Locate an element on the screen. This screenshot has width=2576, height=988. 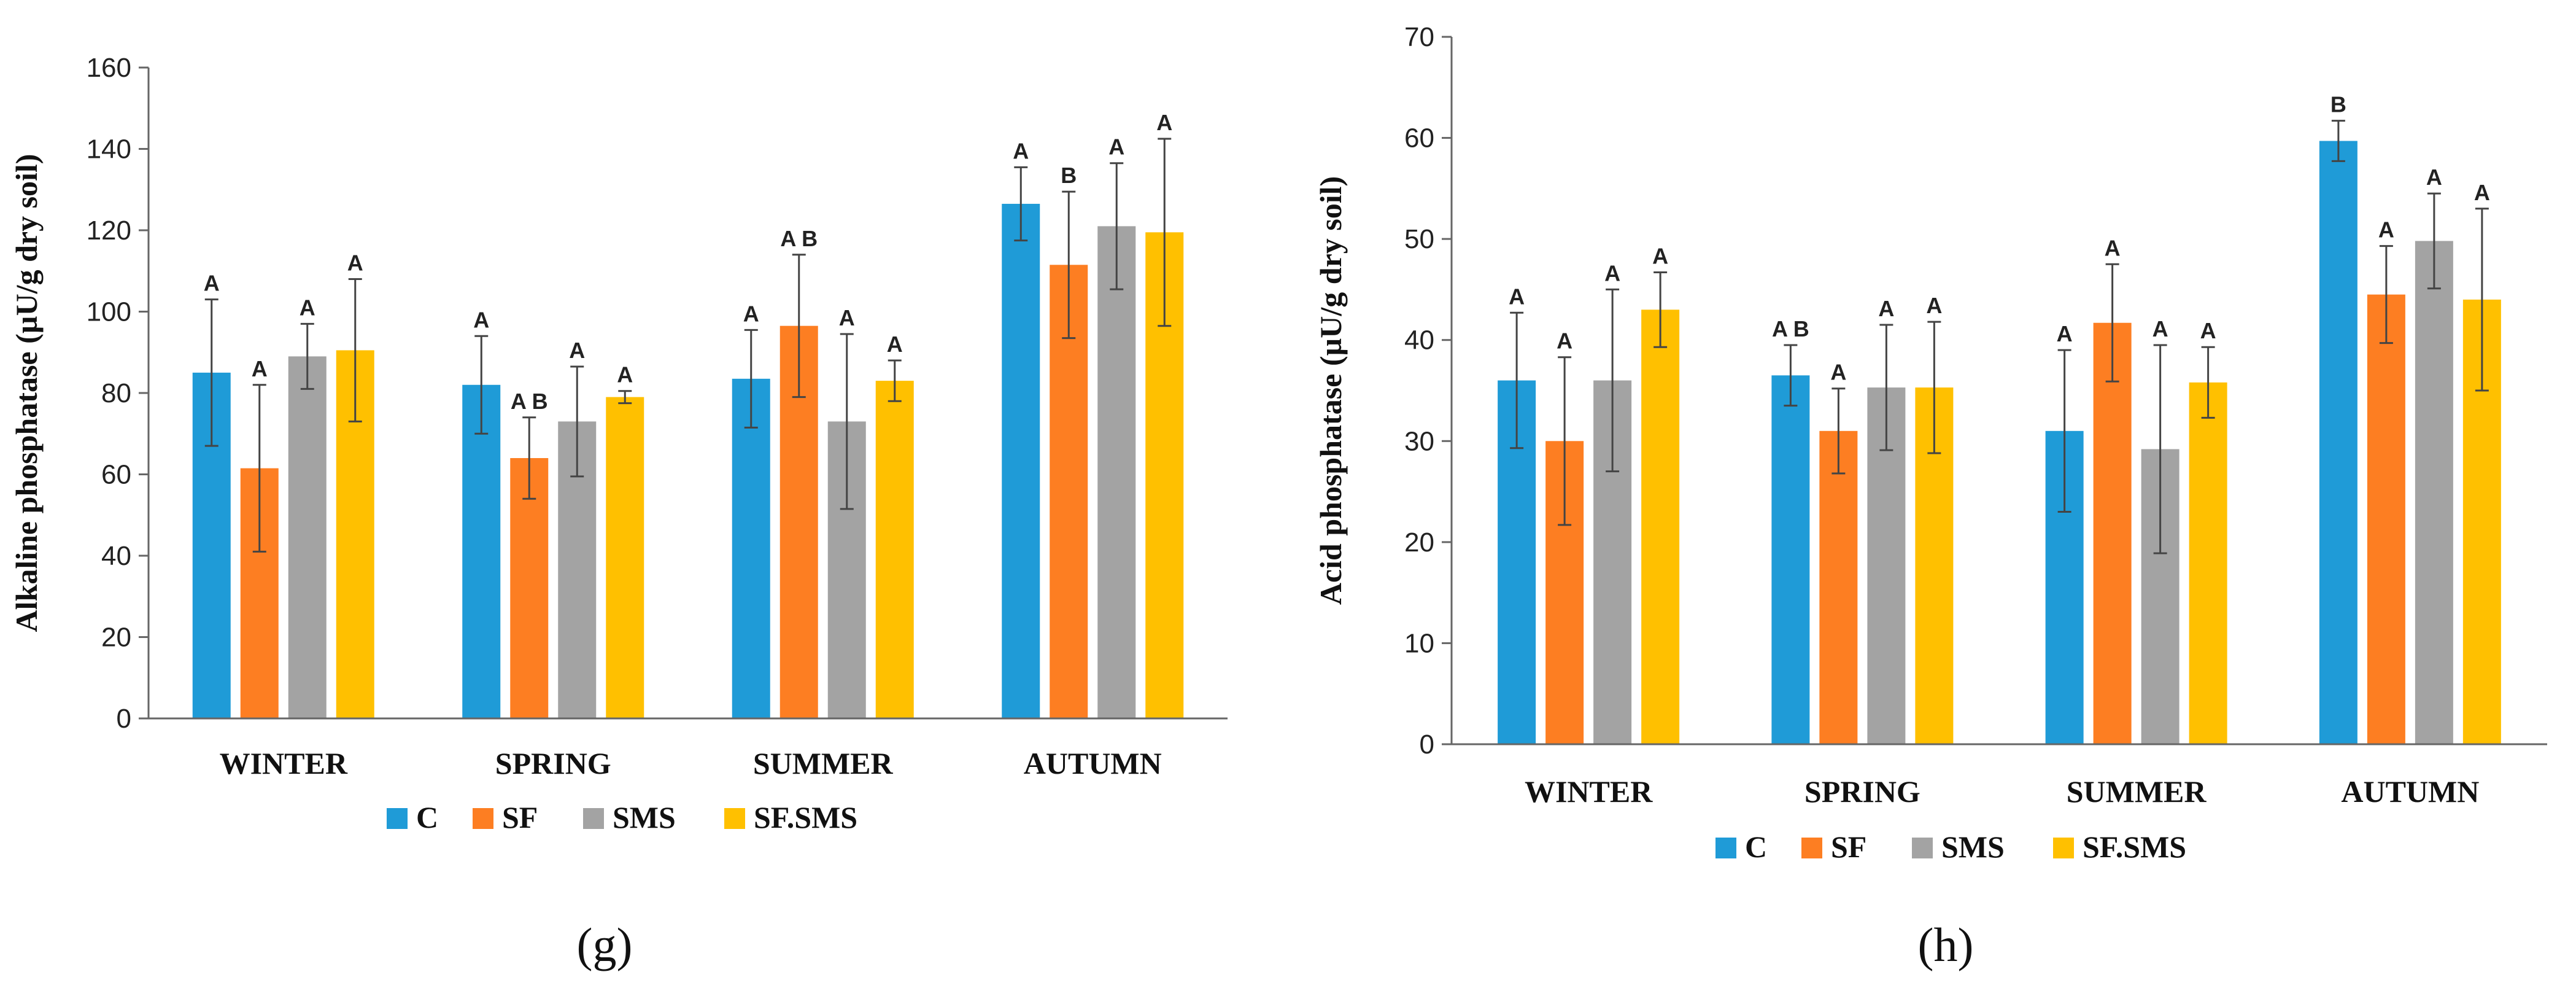
y-tick-label: 70 is located at coordinates (1419, 37).